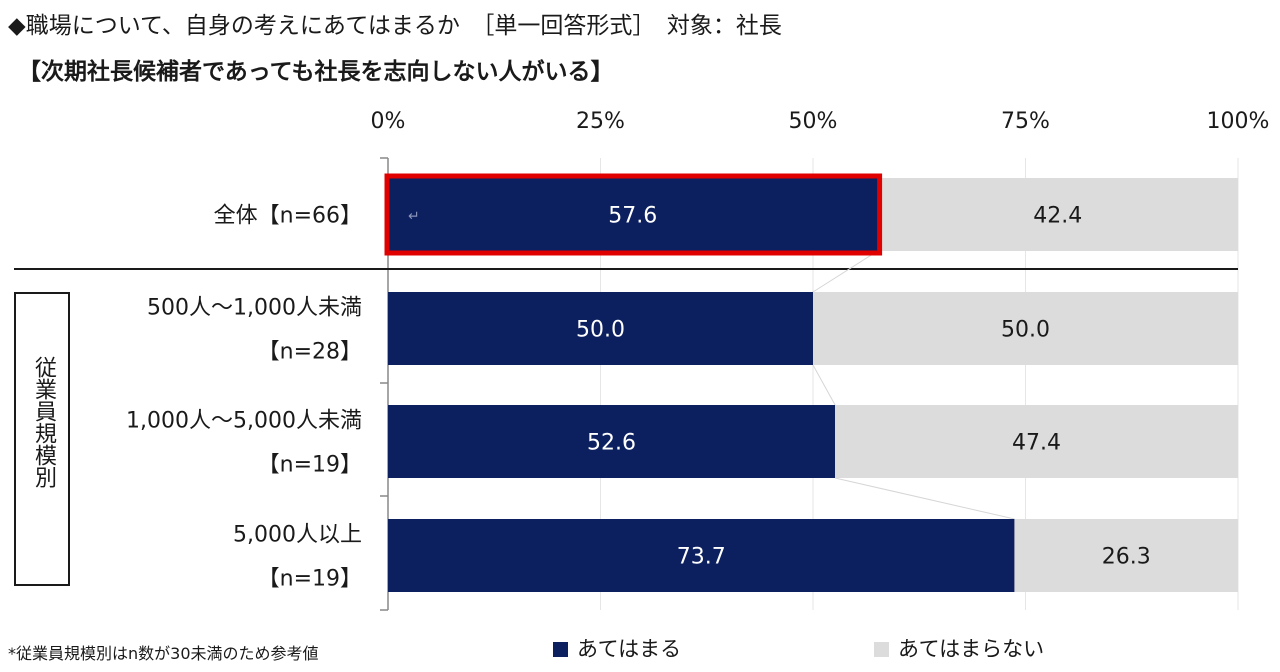 This screenshot has width=1280, height=672. I want to click on data-label: 52.6, so click(611, 443).